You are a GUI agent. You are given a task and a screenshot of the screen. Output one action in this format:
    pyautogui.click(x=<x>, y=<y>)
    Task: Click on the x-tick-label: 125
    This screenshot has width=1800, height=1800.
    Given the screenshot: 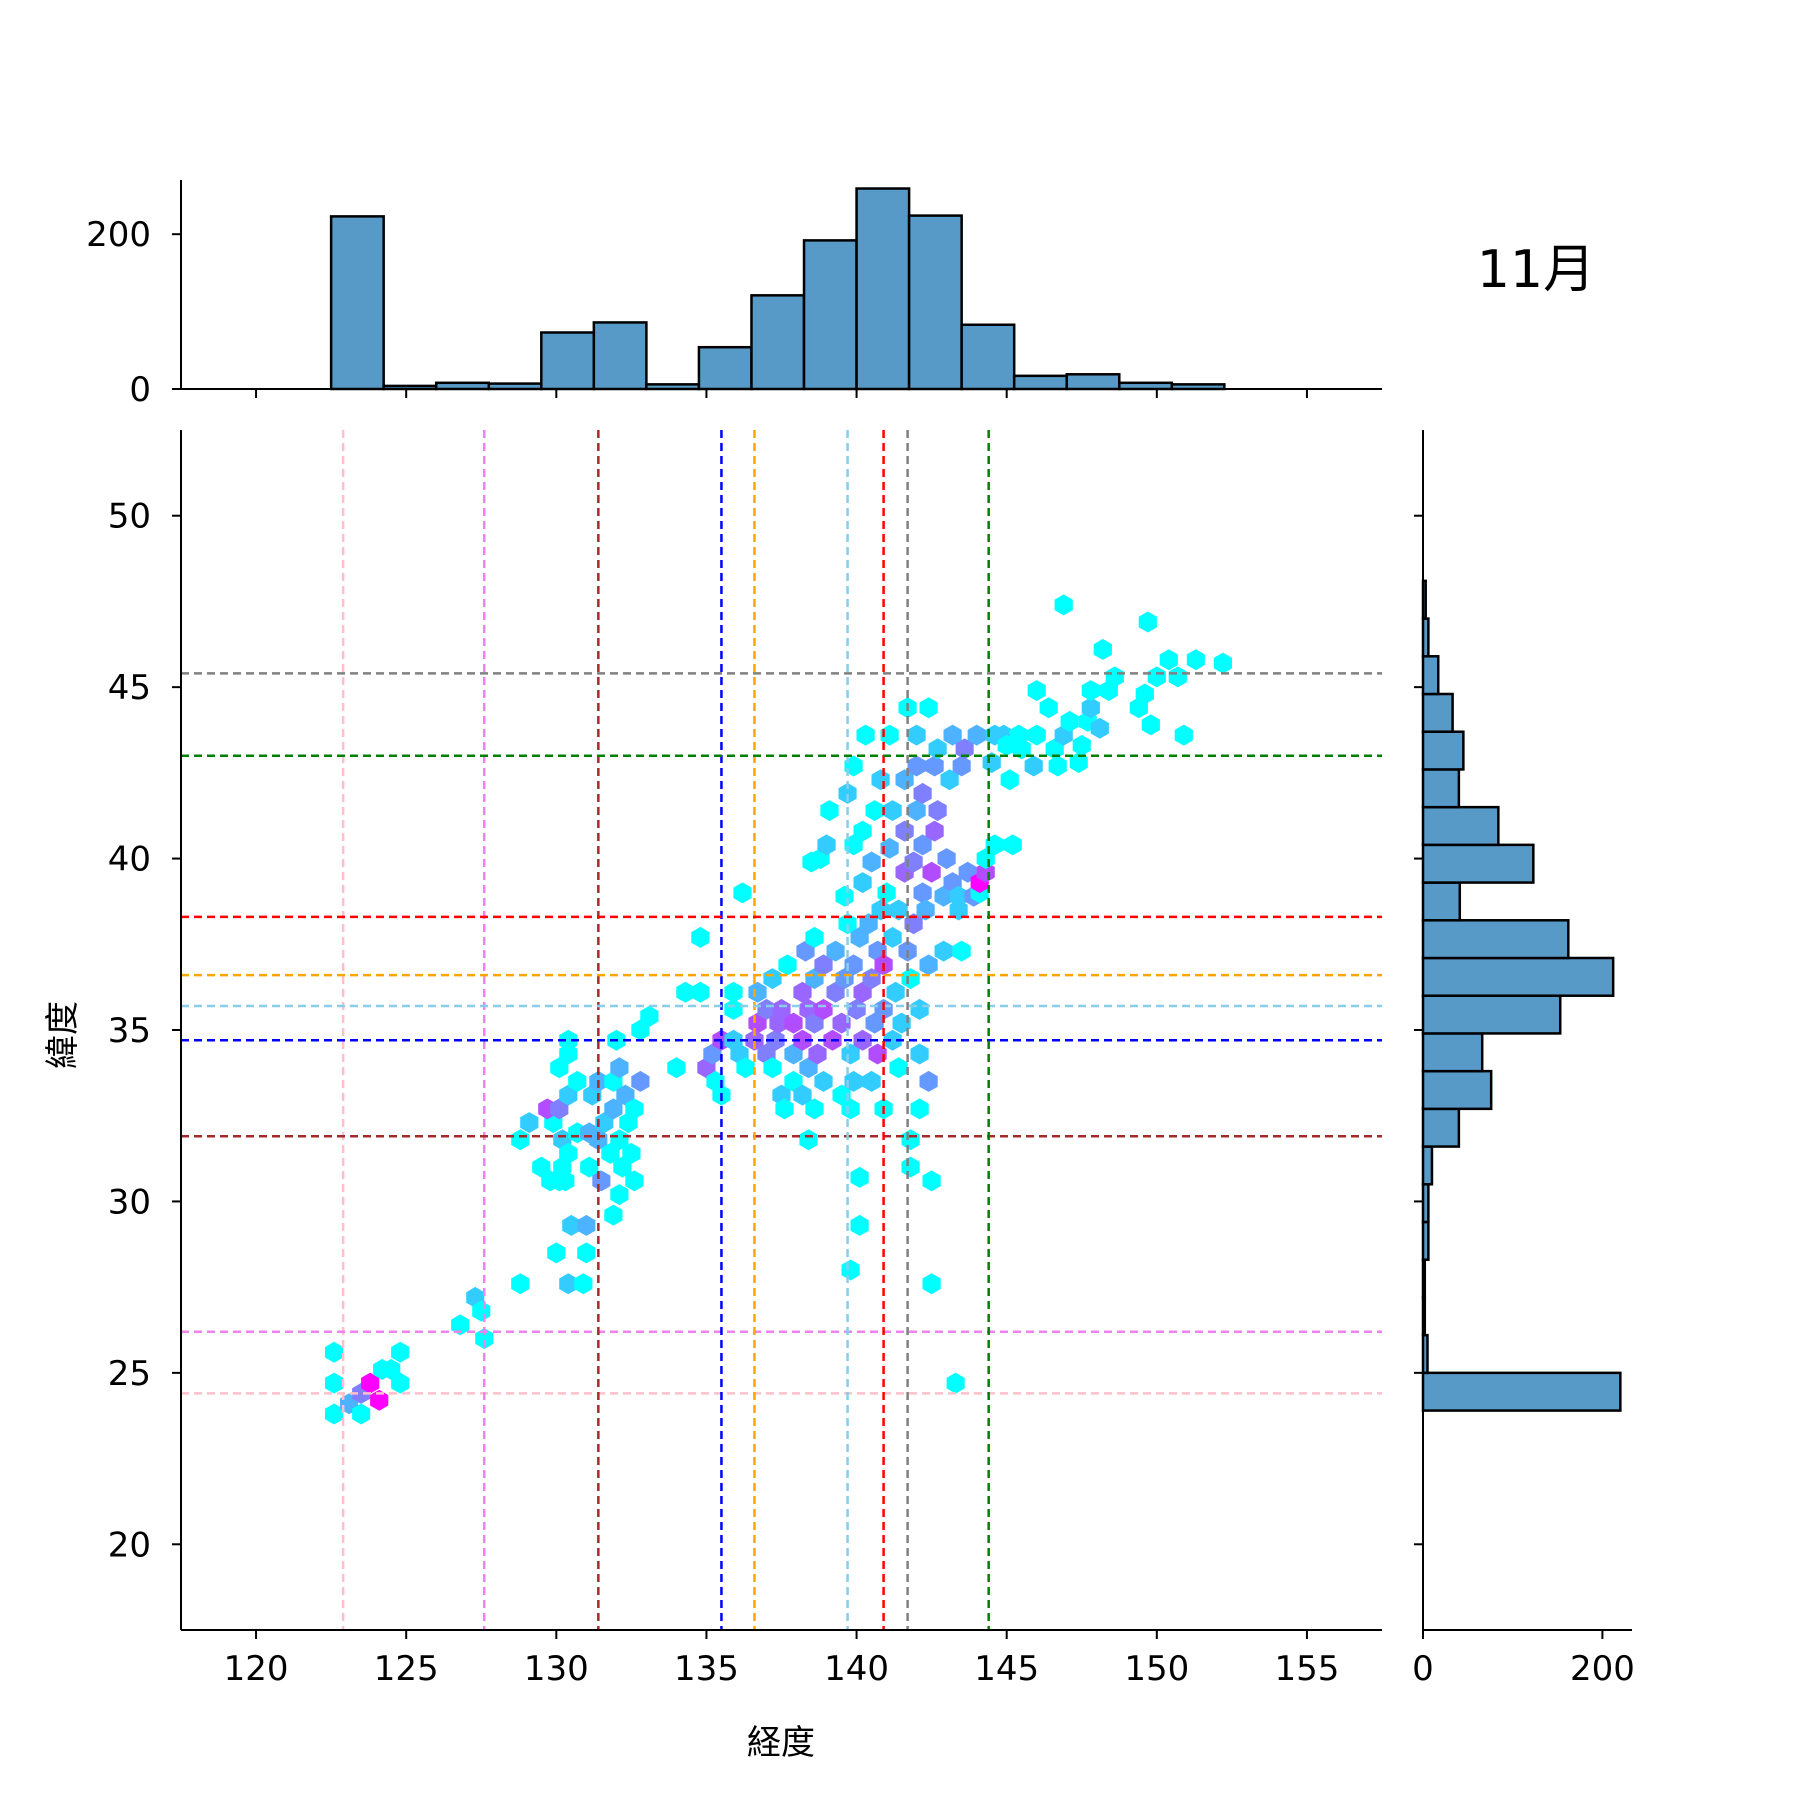 What is the action you would take?
    pyautogui.click(x=406, y=1669)
    